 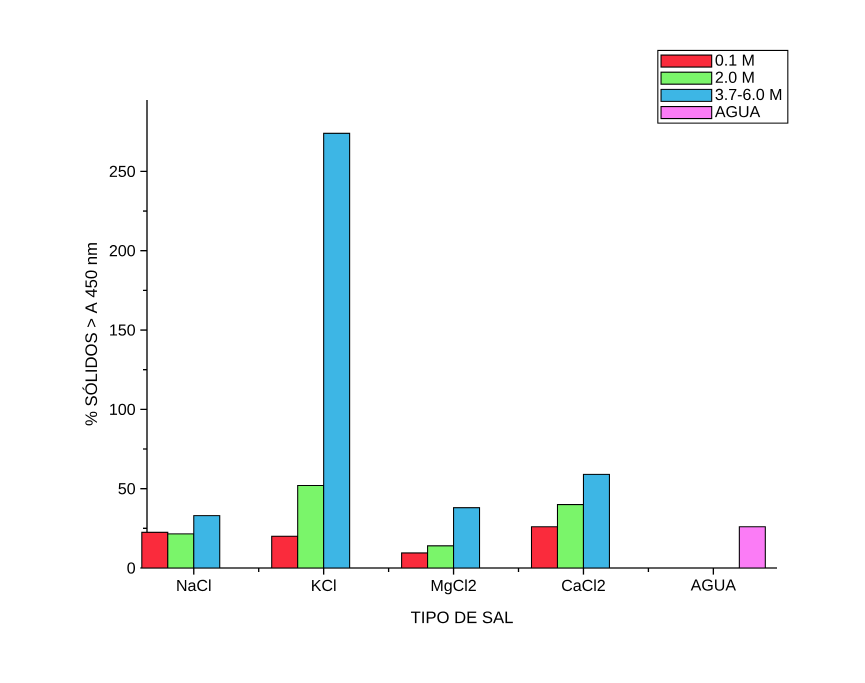 What do you see at coordinates (735, 60) in the screenshot?
I see `legend-label: 0.1 M` at bounding box center [735, 60].